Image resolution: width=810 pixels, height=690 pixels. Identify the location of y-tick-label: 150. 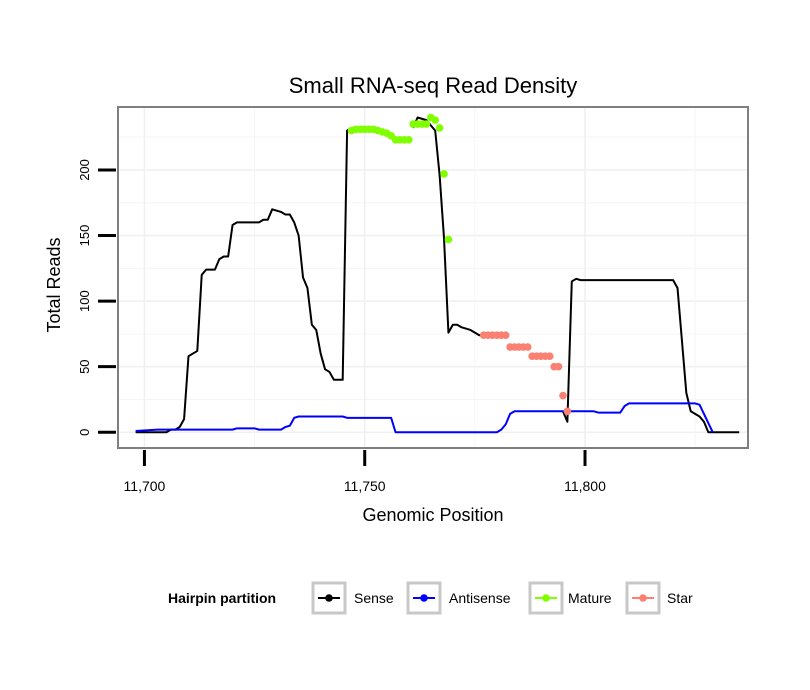
(84, 236).